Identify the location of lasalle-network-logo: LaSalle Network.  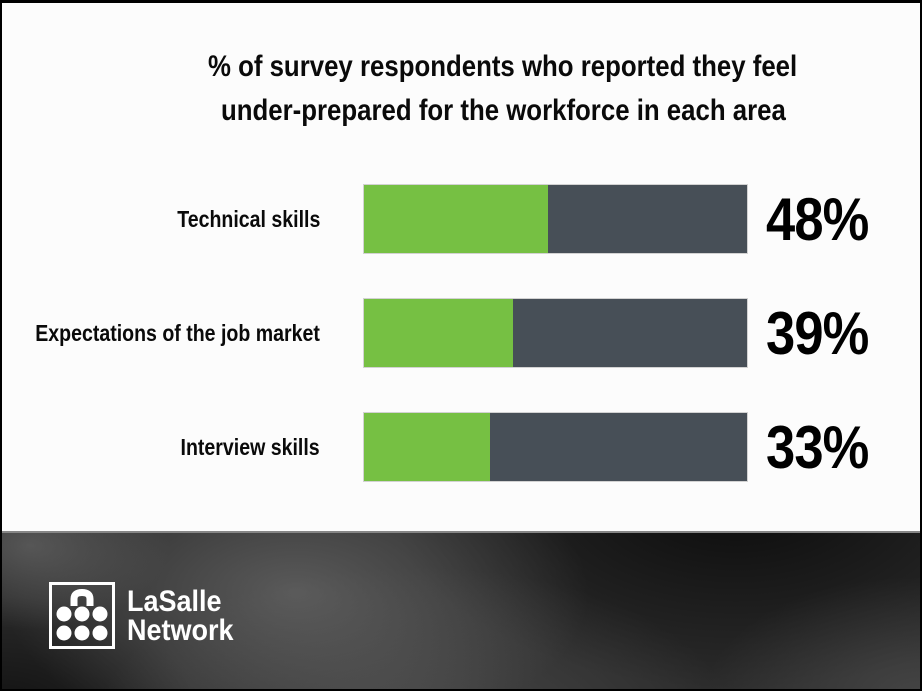
(147, 615).